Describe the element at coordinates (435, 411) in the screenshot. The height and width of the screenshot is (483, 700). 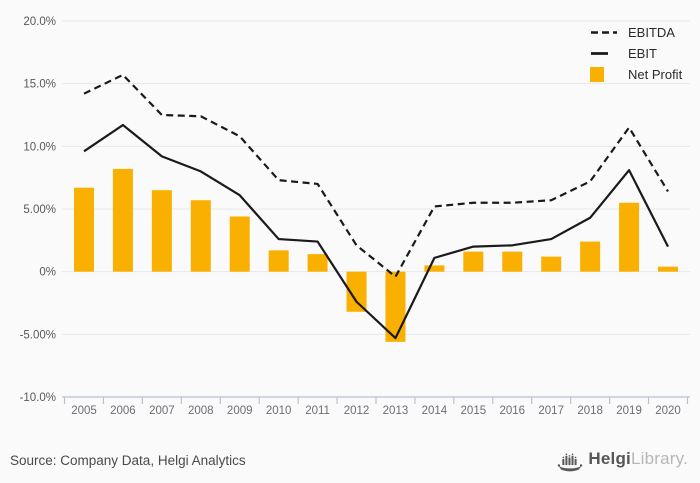
I see `x-axis-label: 2014` at that location.